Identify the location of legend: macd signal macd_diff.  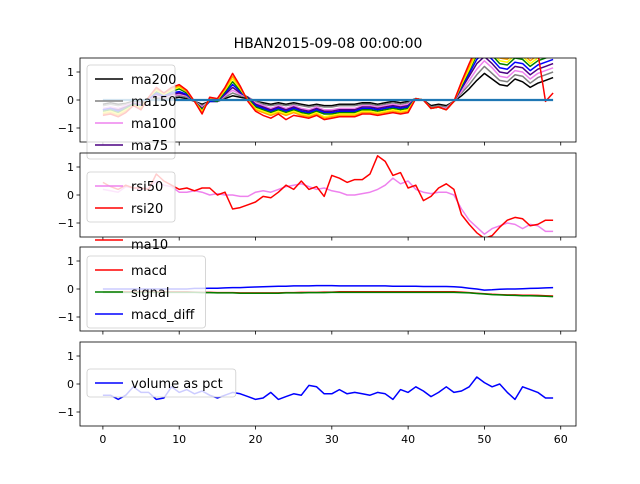
(146, 292).